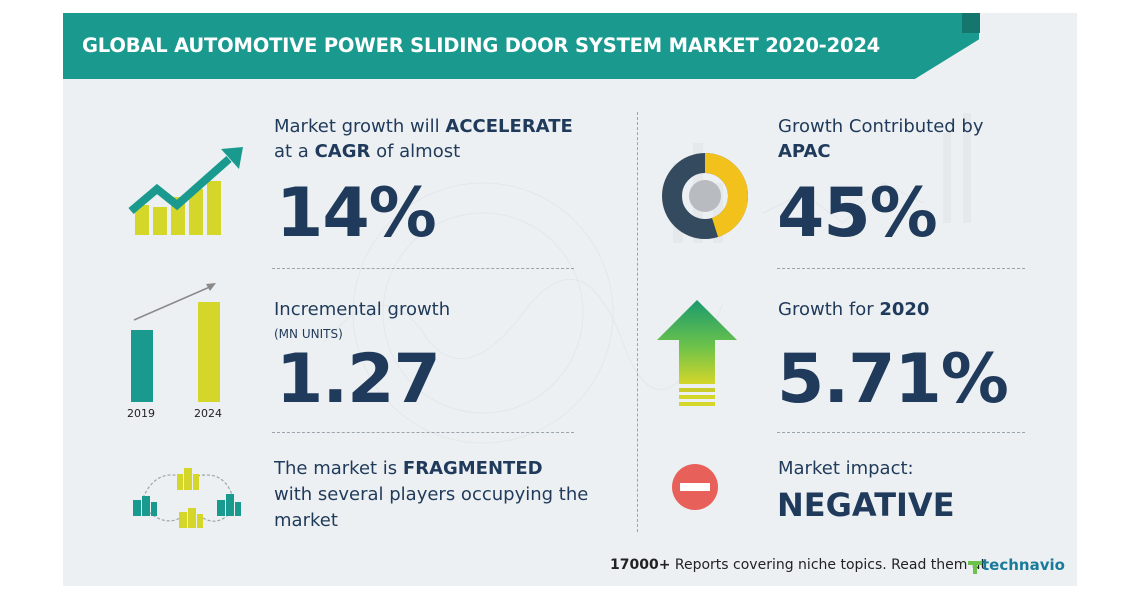  I want to click on incremental-unit: (MN UNITS), so click(308, 334).